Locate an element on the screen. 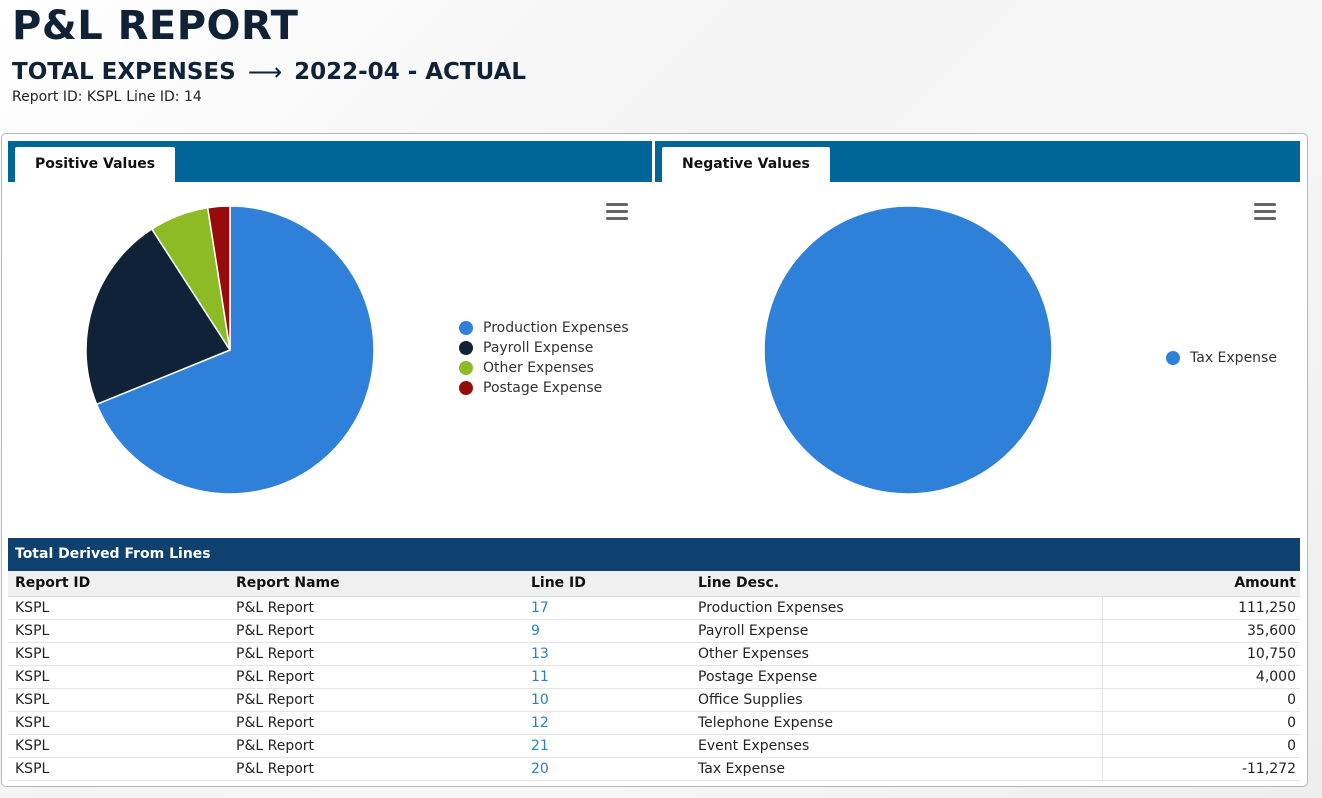  table-row: KSPL P&L Report 13 Other Expenses 10,750 is located at coordinates (654, 654).